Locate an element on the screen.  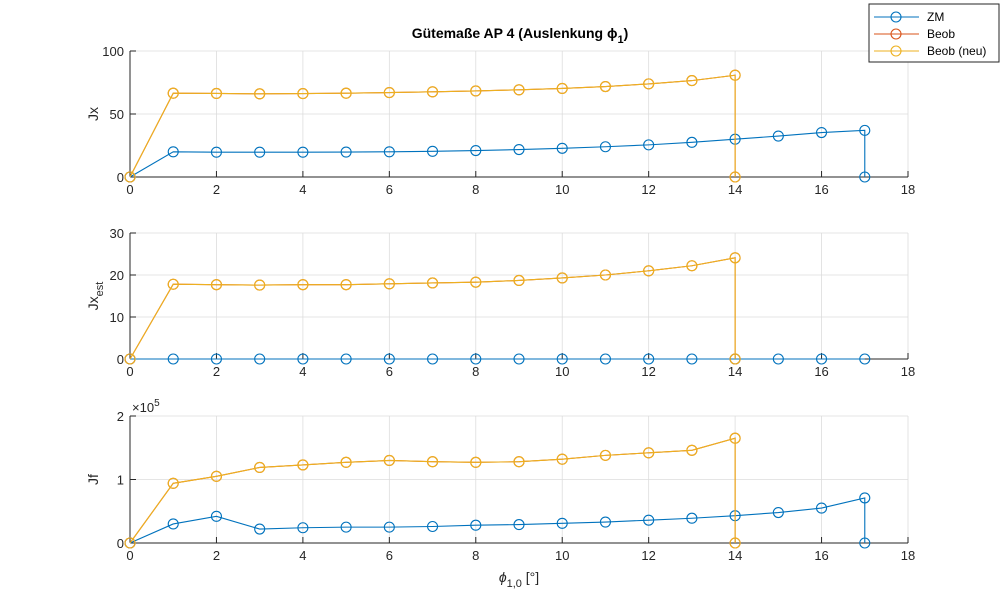
x-tick-label: 4 is located at coordinates (302, 555).